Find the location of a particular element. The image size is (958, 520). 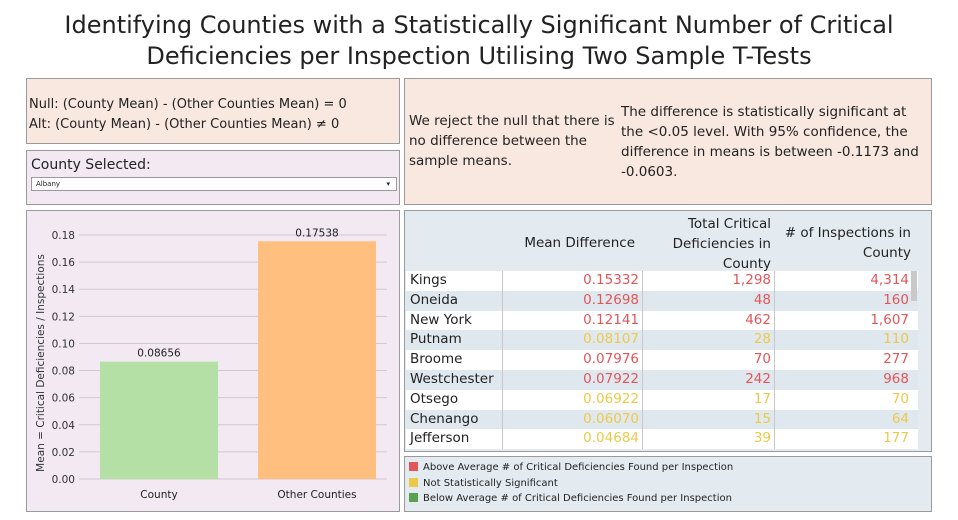

total-critical-cell: 1,298 is located at coordinates (751, 280).